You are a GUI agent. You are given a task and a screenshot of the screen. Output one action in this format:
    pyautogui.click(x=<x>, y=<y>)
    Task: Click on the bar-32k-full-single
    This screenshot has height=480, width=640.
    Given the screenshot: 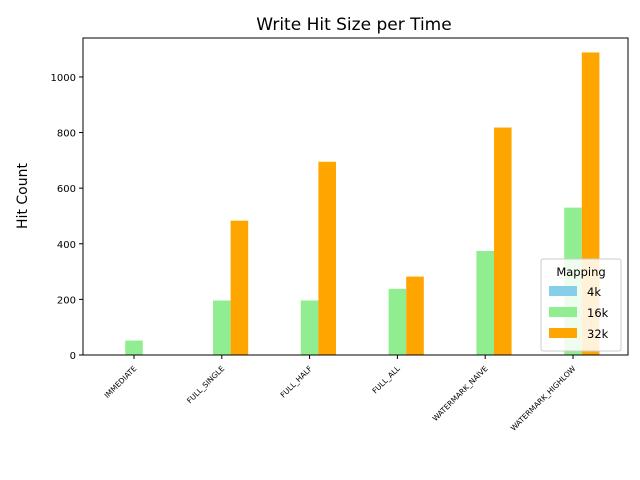 What is the action you would take?
    pyautogui.click(x=239, y=287)
    